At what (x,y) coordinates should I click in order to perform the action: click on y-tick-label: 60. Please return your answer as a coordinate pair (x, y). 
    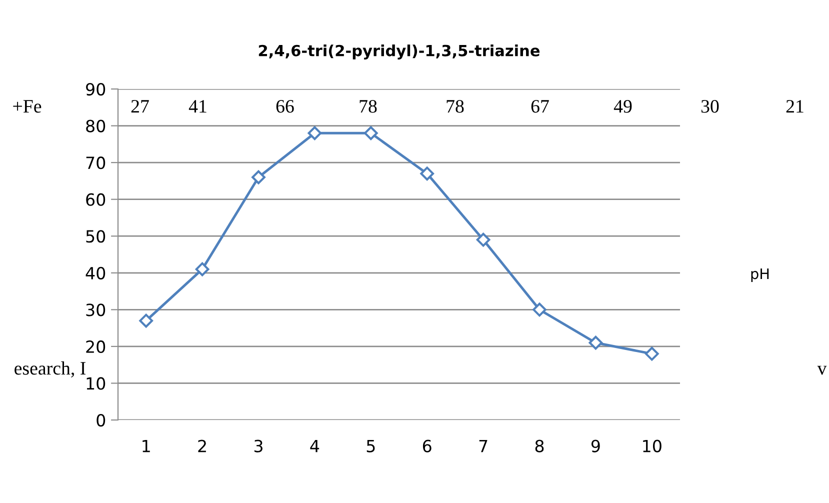
    Looking at the image, I should click on (96, 199).